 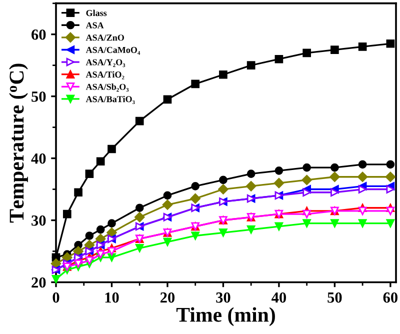 What do you see at coordinates (105, 37) in the screenshot?
I see `legend-label: ASA/ZnO` at bounding box center [105, 37].